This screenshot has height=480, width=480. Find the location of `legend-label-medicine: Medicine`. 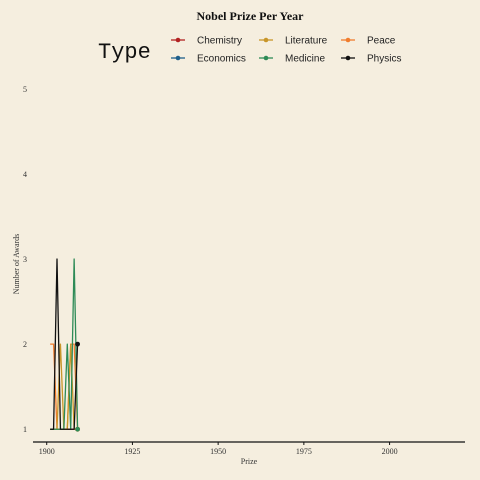

legend-label-medicine: Medicine is located at coordinates (305, 59).